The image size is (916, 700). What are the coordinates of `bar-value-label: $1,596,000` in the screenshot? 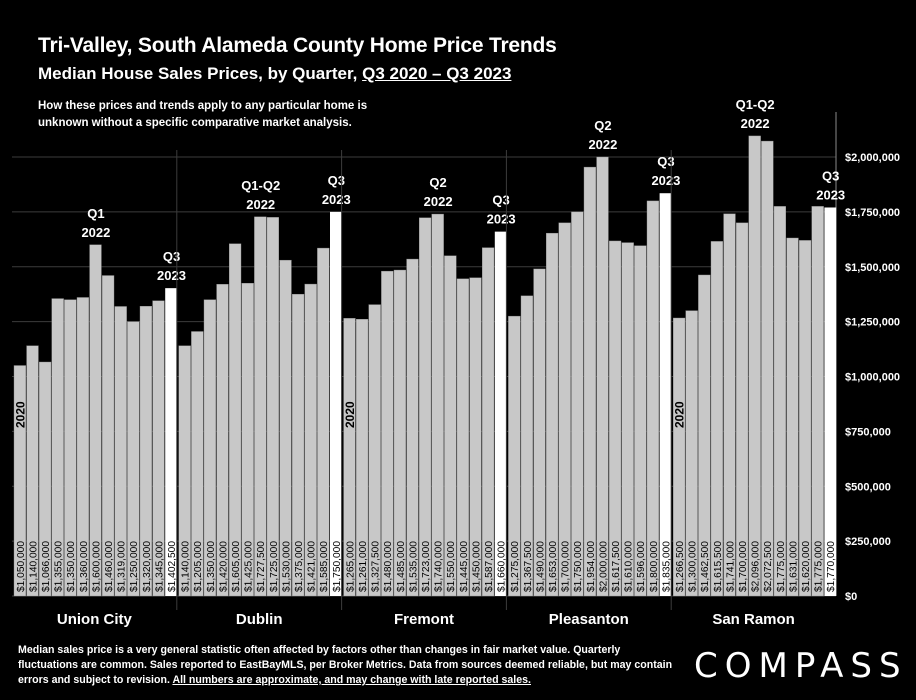 It's located at (641, 566).